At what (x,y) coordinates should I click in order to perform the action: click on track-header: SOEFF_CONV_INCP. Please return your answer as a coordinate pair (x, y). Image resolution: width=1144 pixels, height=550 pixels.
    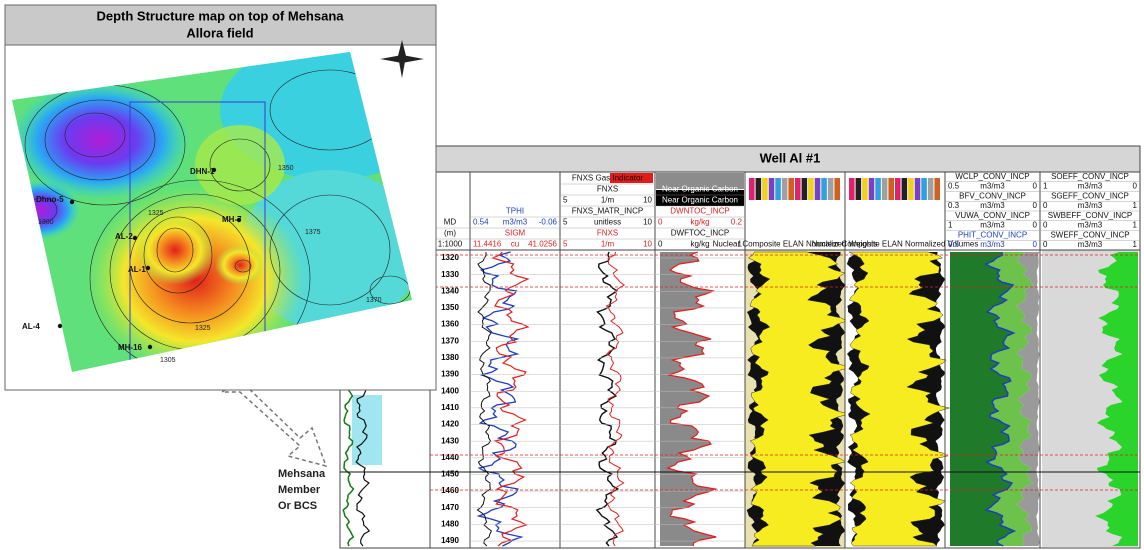
    Looking at the image, I should click on (1090, 176).